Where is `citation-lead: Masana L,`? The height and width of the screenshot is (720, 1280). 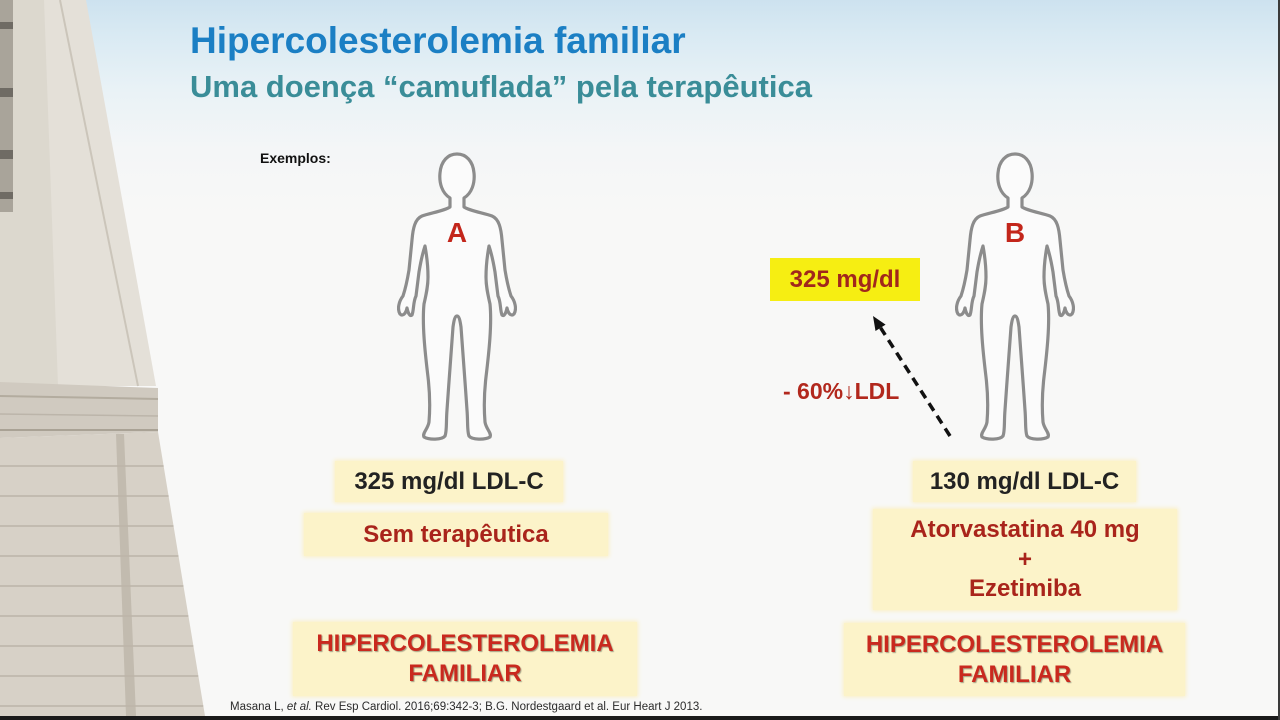 citation-lead: Masana L, is located at coordinates (257, 707).